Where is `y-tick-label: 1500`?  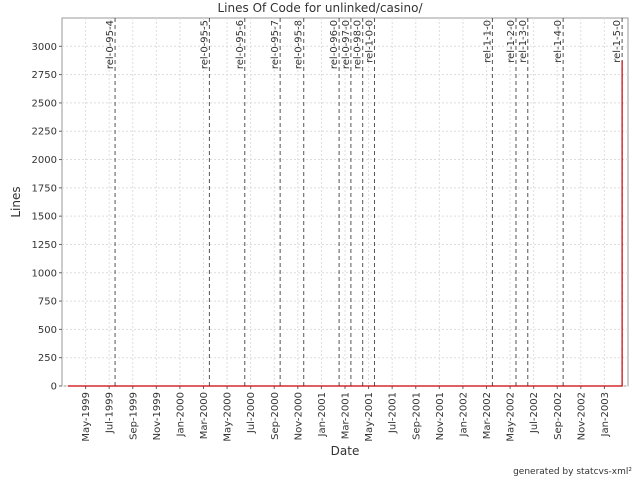 y-tick-label: 1500 is located at coordinates (44, 217).